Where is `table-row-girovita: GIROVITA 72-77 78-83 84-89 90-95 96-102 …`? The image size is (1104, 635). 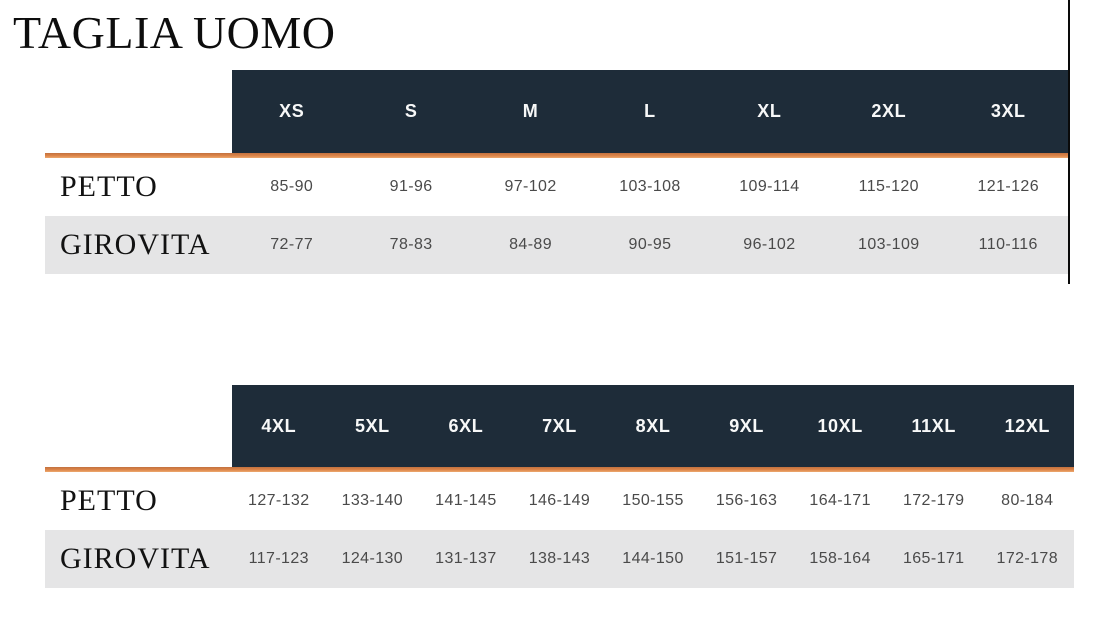
table-row-girovita: GIROVITA 72-77 78-83 84-89 90-95 96-102 … is located at coordinates (556, 245).